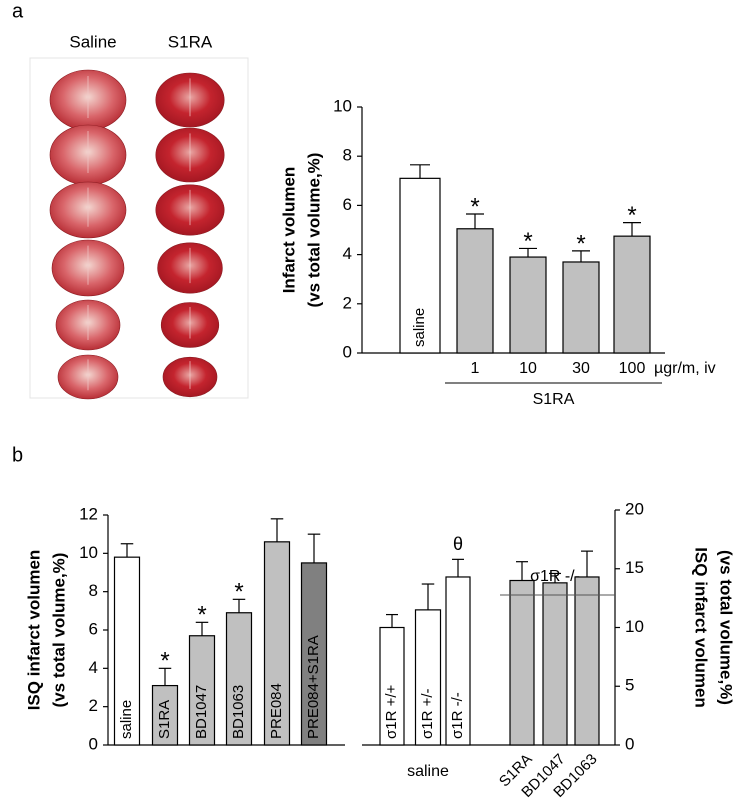 The width and height of the screenshot is (740, 809). I want to click on x-tick-label: 100, so click(632, 368).